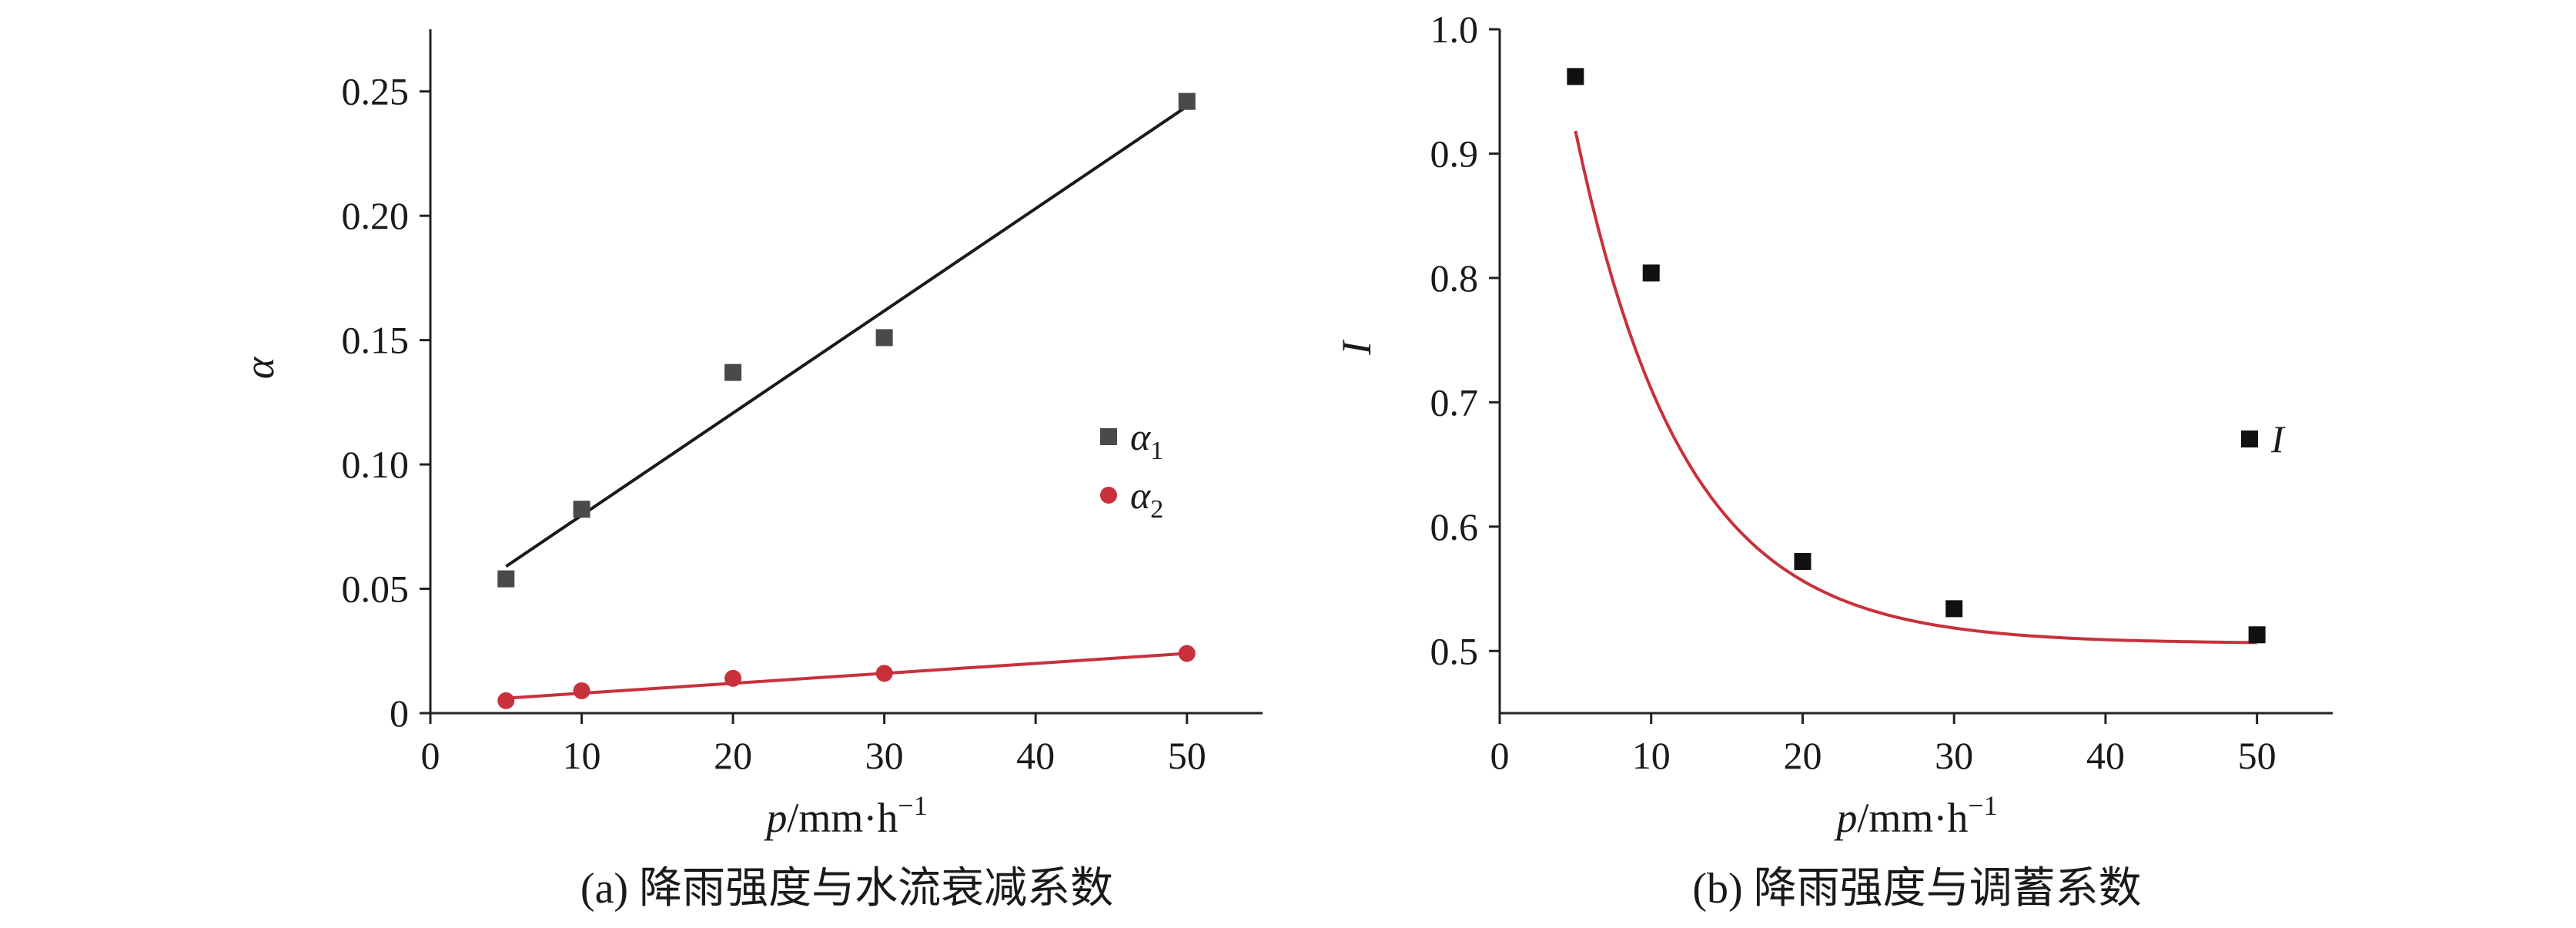  I want to click on legend-label: α1, so click(1147, 440).